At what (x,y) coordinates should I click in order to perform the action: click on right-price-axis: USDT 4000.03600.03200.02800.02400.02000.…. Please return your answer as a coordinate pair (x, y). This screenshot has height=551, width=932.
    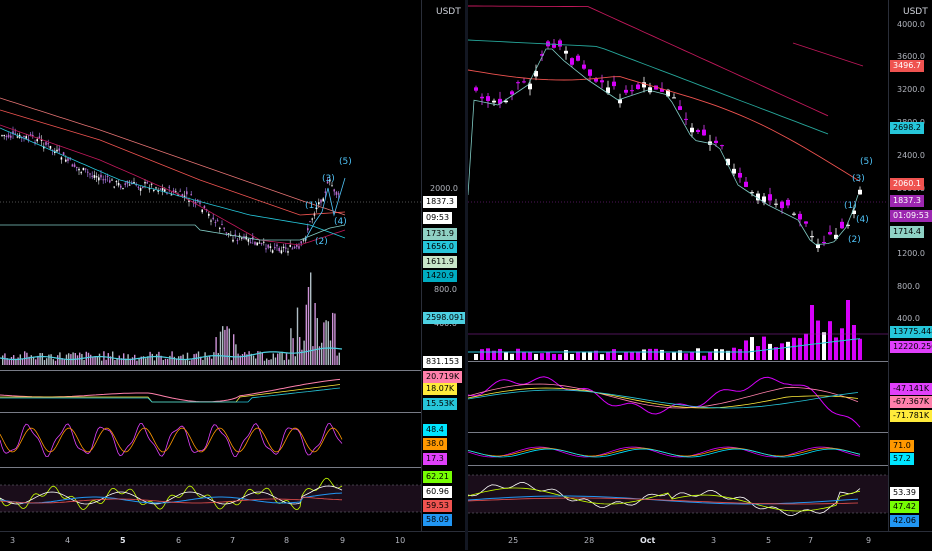
    Looking at the image, I should click on (910, 265).